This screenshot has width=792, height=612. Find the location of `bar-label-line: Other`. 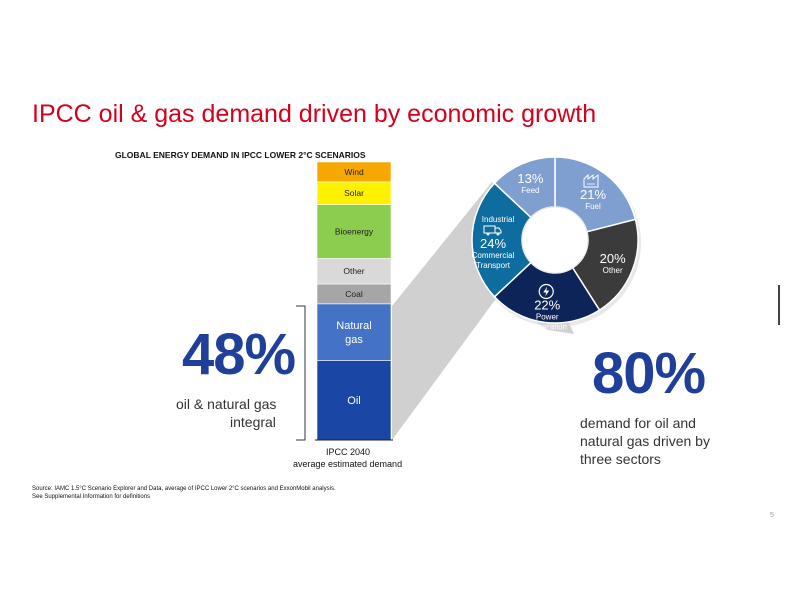

bar-label-line: Other is located at coordinates (353, 271).